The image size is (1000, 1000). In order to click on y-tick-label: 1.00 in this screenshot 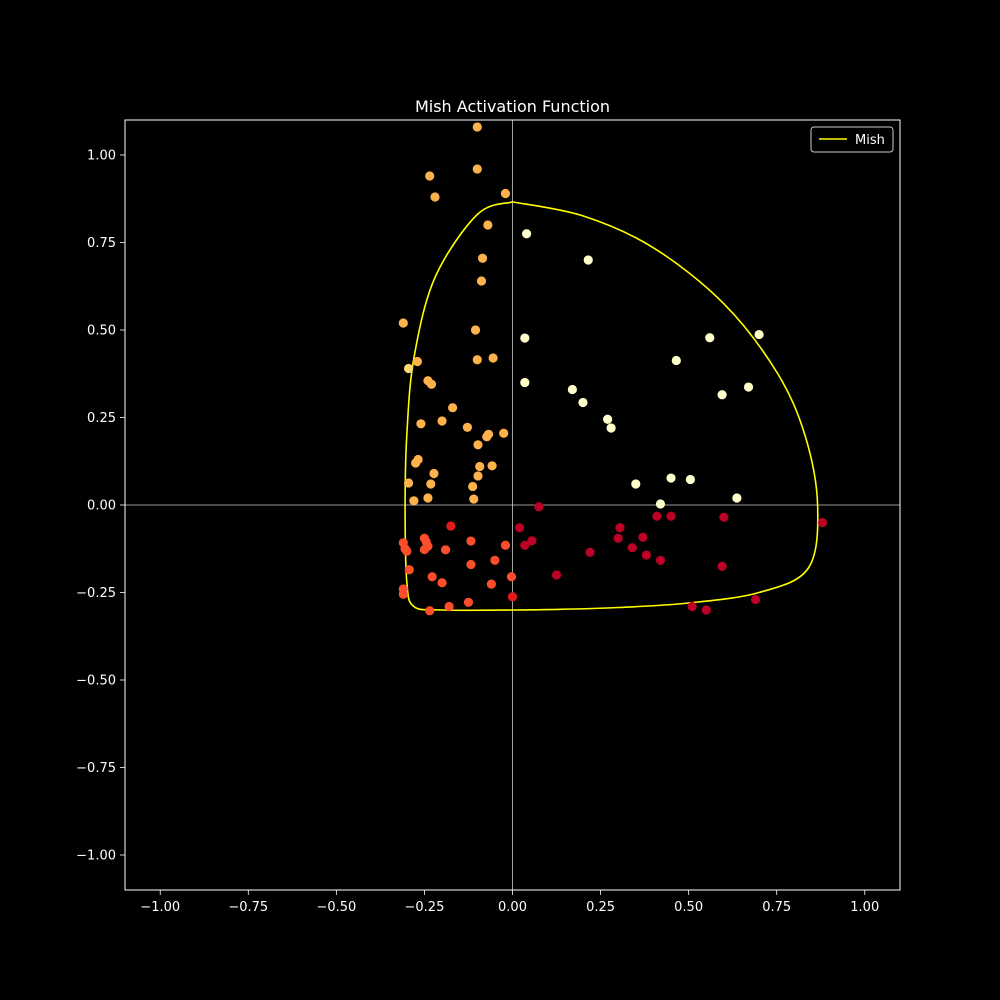, I will do `click(101, 156)`.